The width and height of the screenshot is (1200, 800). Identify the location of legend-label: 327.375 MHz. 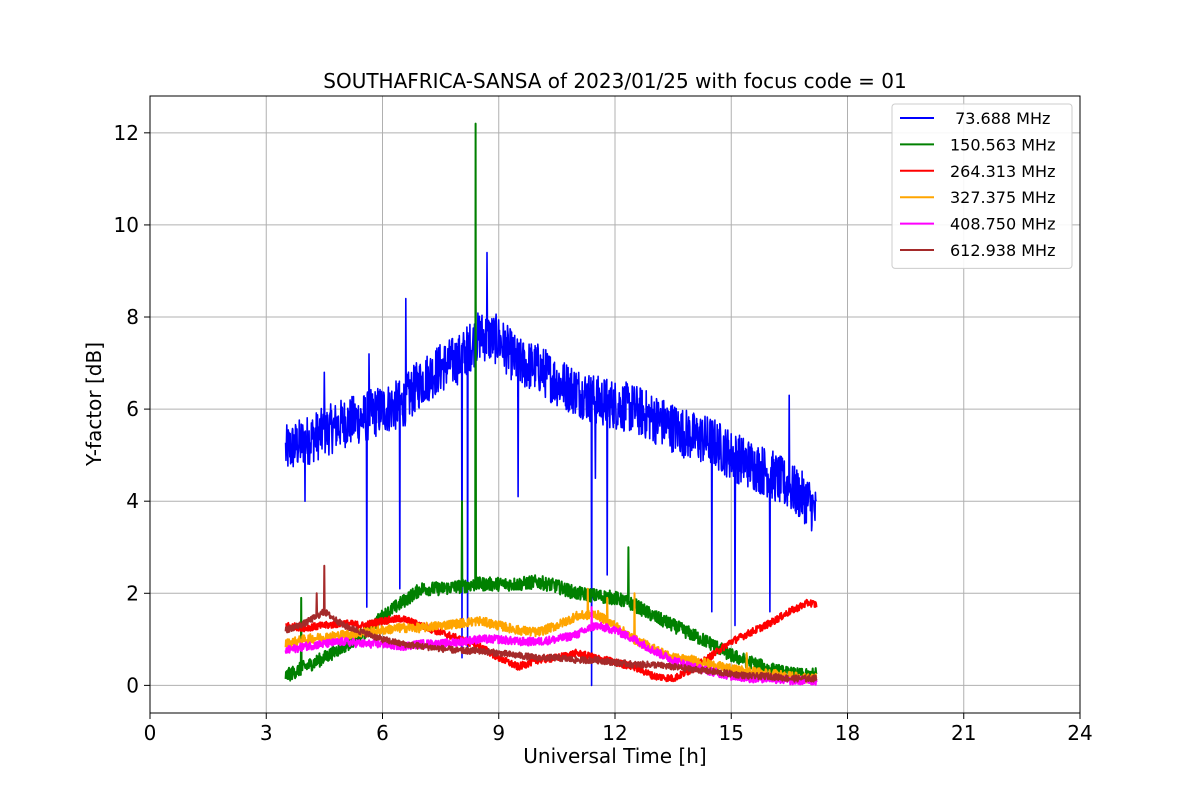
(1002, 197).